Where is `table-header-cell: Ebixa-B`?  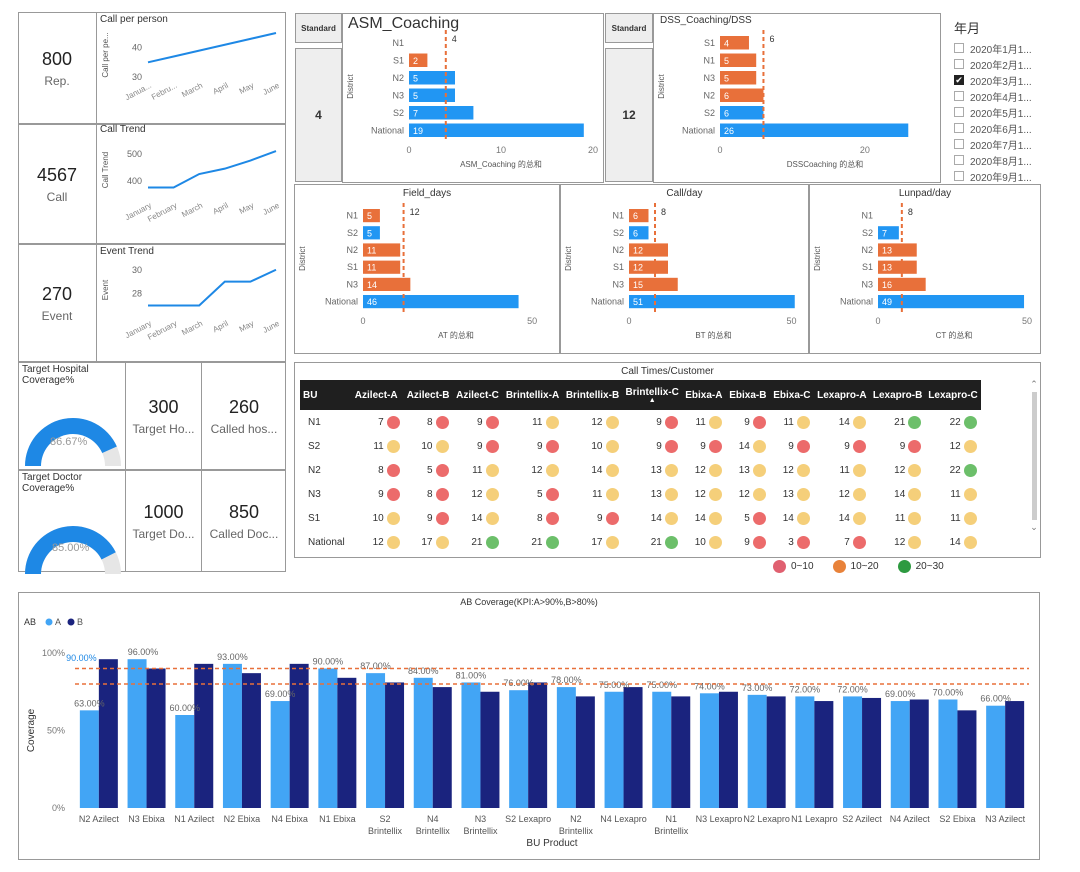
table-header-cell: Ebixa-B is located at coordinates (747, 395).